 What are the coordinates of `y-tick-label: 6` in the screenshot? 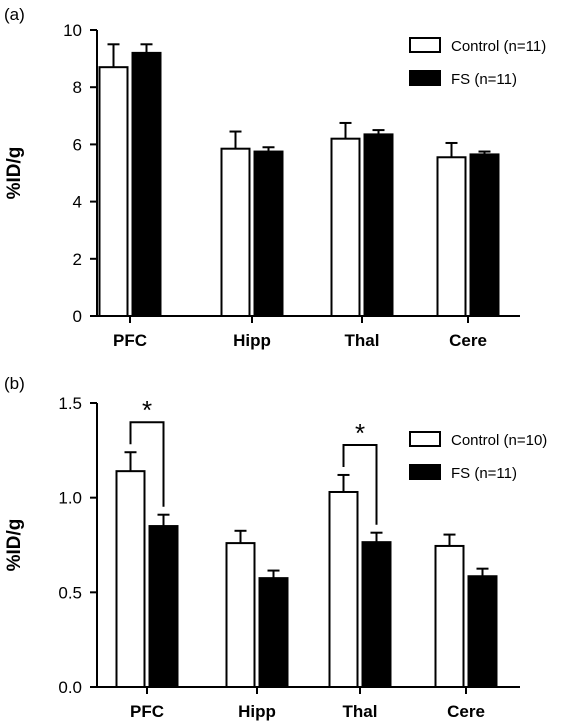 It's located at (77, 144).